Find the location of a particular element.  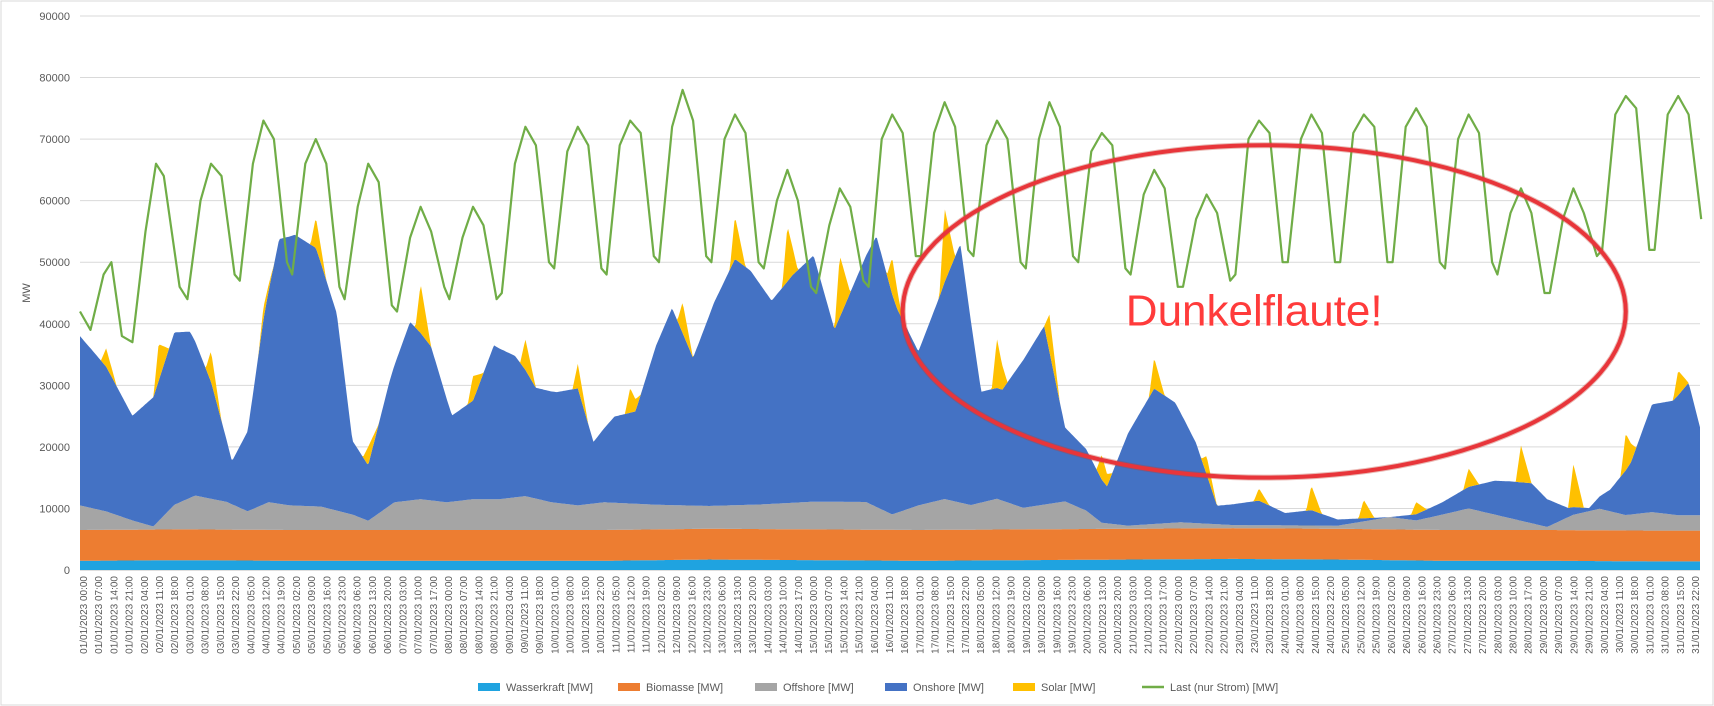

x-tick-label: 19/01/2023 16:00 is located at coordinates (1057, 615).